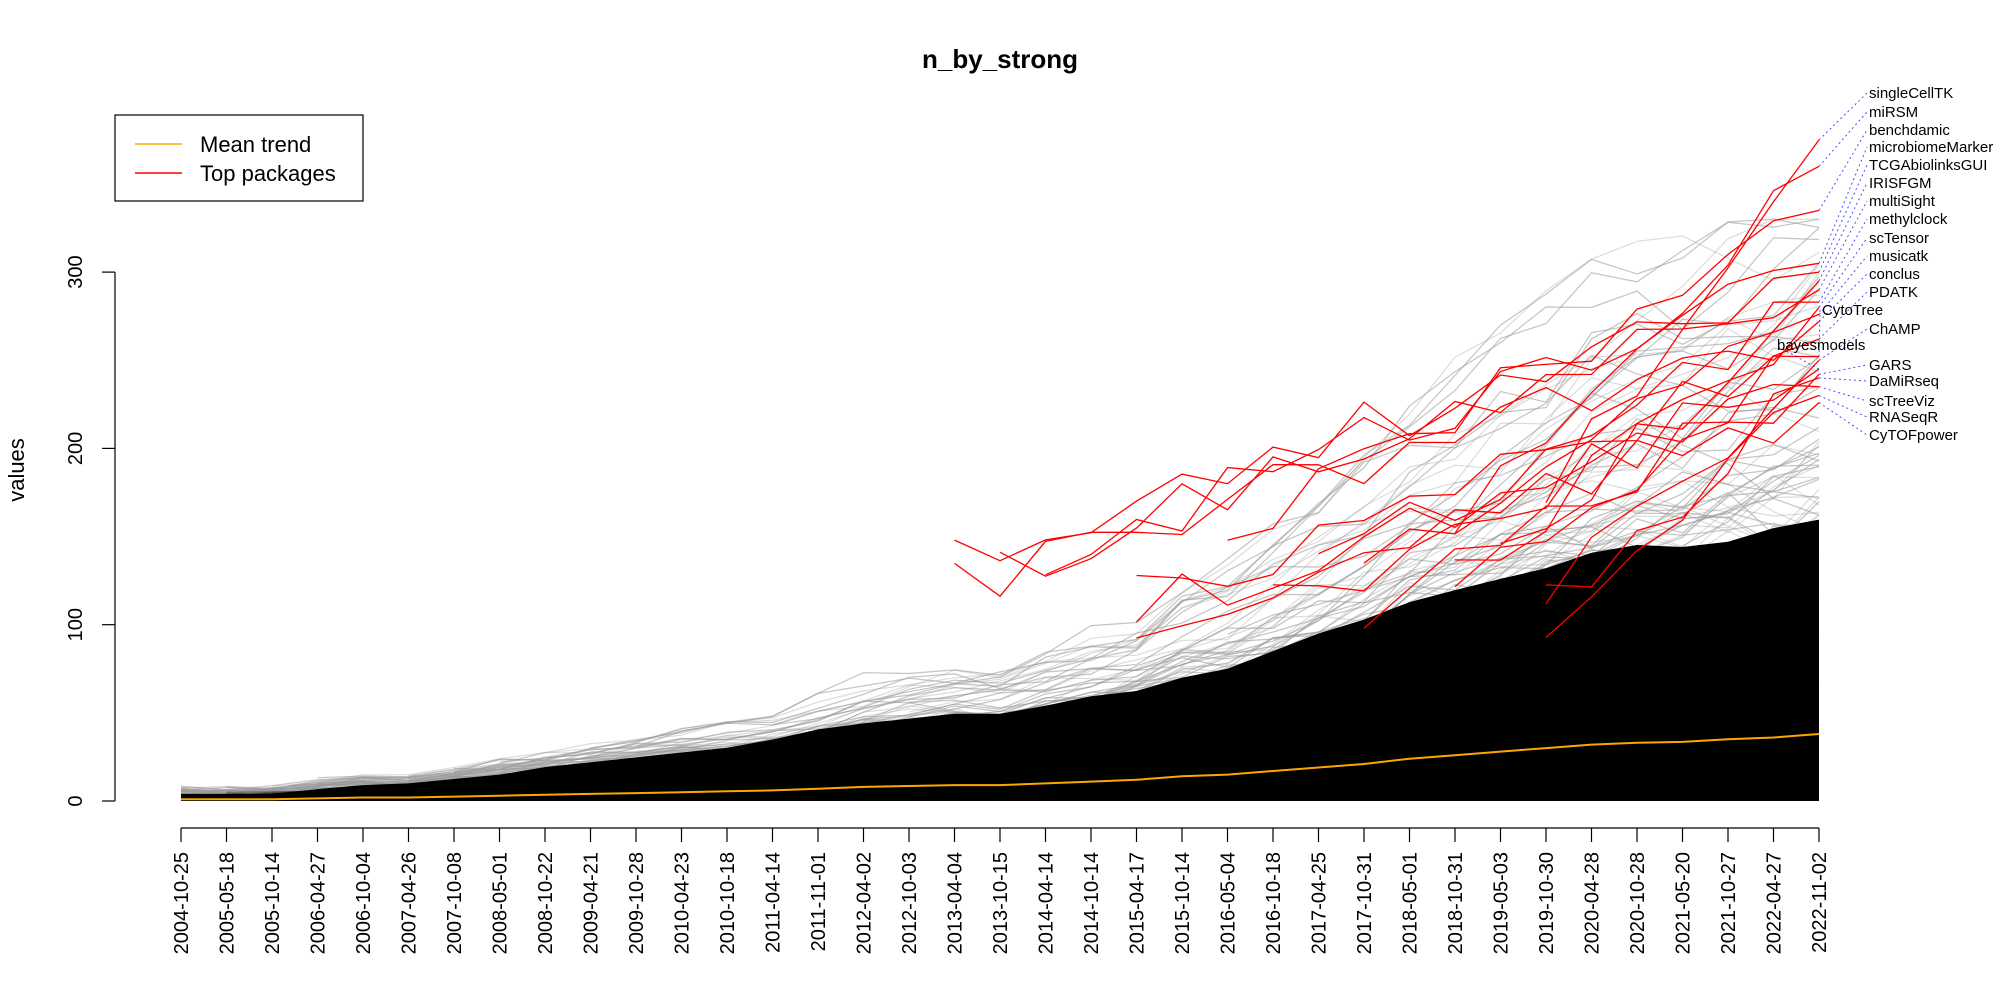 The height and width of the screenshot is (1000, 2000). I want to click on package-label: conclus, so click(1894, 274).